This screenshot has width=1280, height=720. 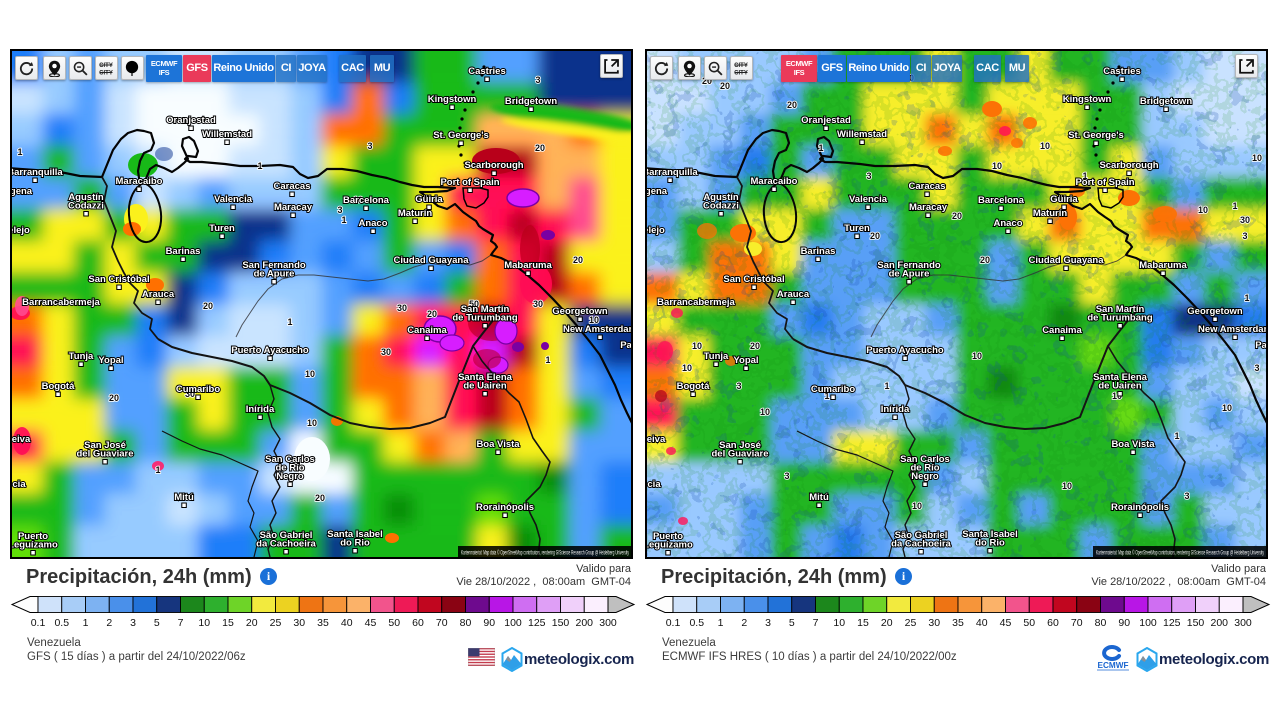 I want to click on svg-text: Maracay, so click(x=293, y=207).